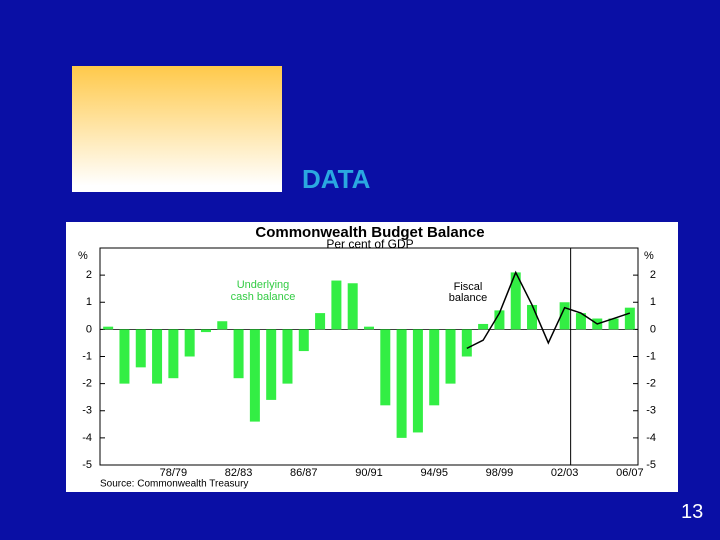 This screenshot has height=540, width=720. I want to click on page-number: 13, so click(692, 512).